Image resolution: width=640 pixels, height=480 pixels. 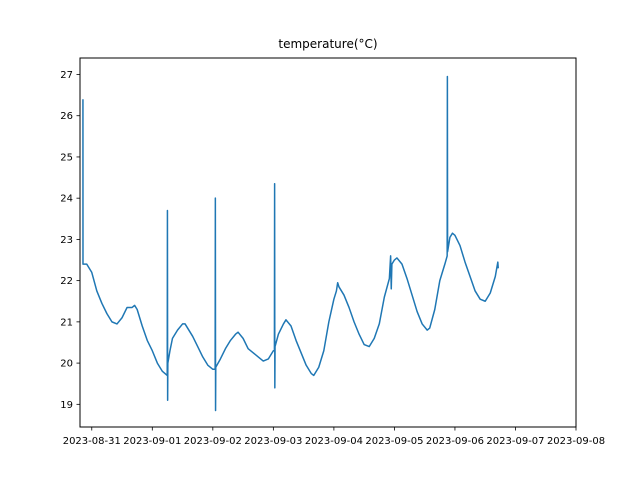 What do you see at coordinates (273, 441) in the screenshot?
I see `x-tick-label: 2023-09-03` at bounding box center [273, 441].